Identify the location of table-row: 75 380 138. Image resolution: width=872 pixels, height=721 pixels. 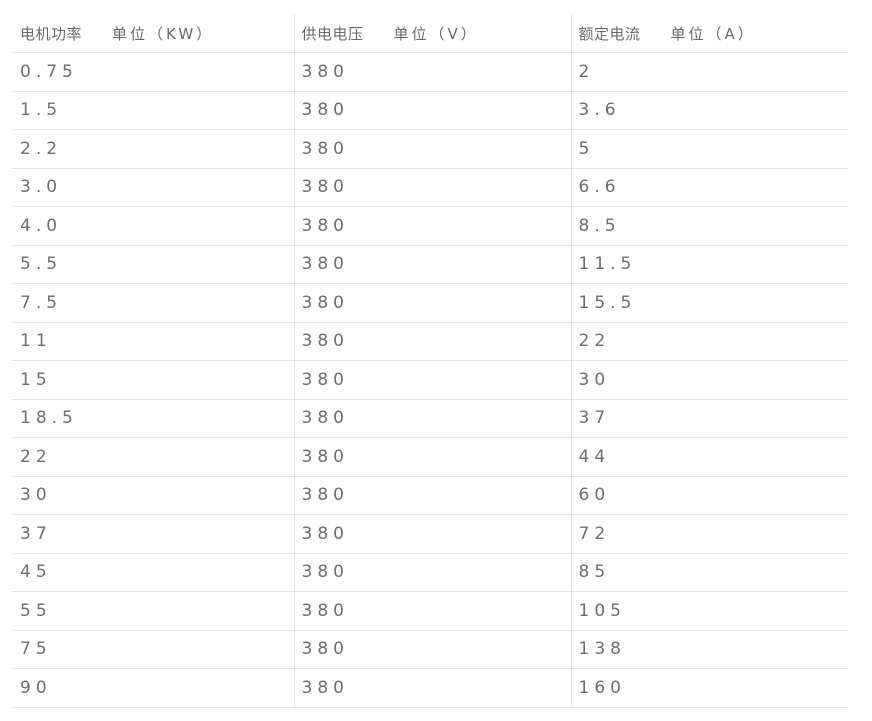
(430, 649).